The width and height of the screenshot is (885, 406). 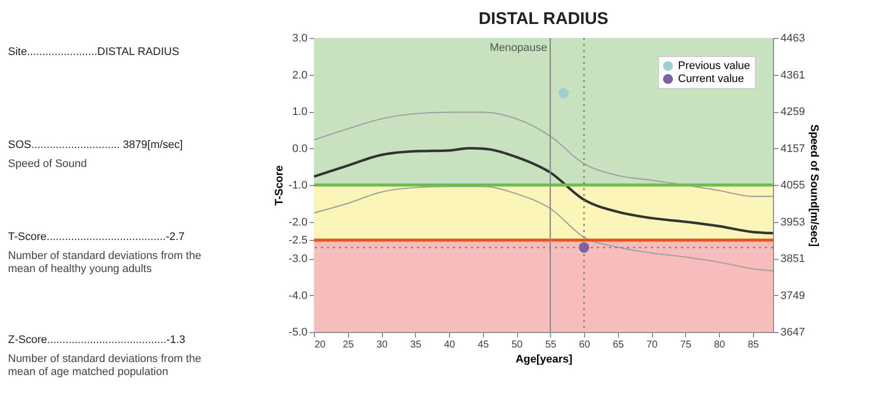 What do you see at coordinates (792, 148) in the screenshot?
I see `y2-tick-label: 4157` at bounding box center [792, 148].